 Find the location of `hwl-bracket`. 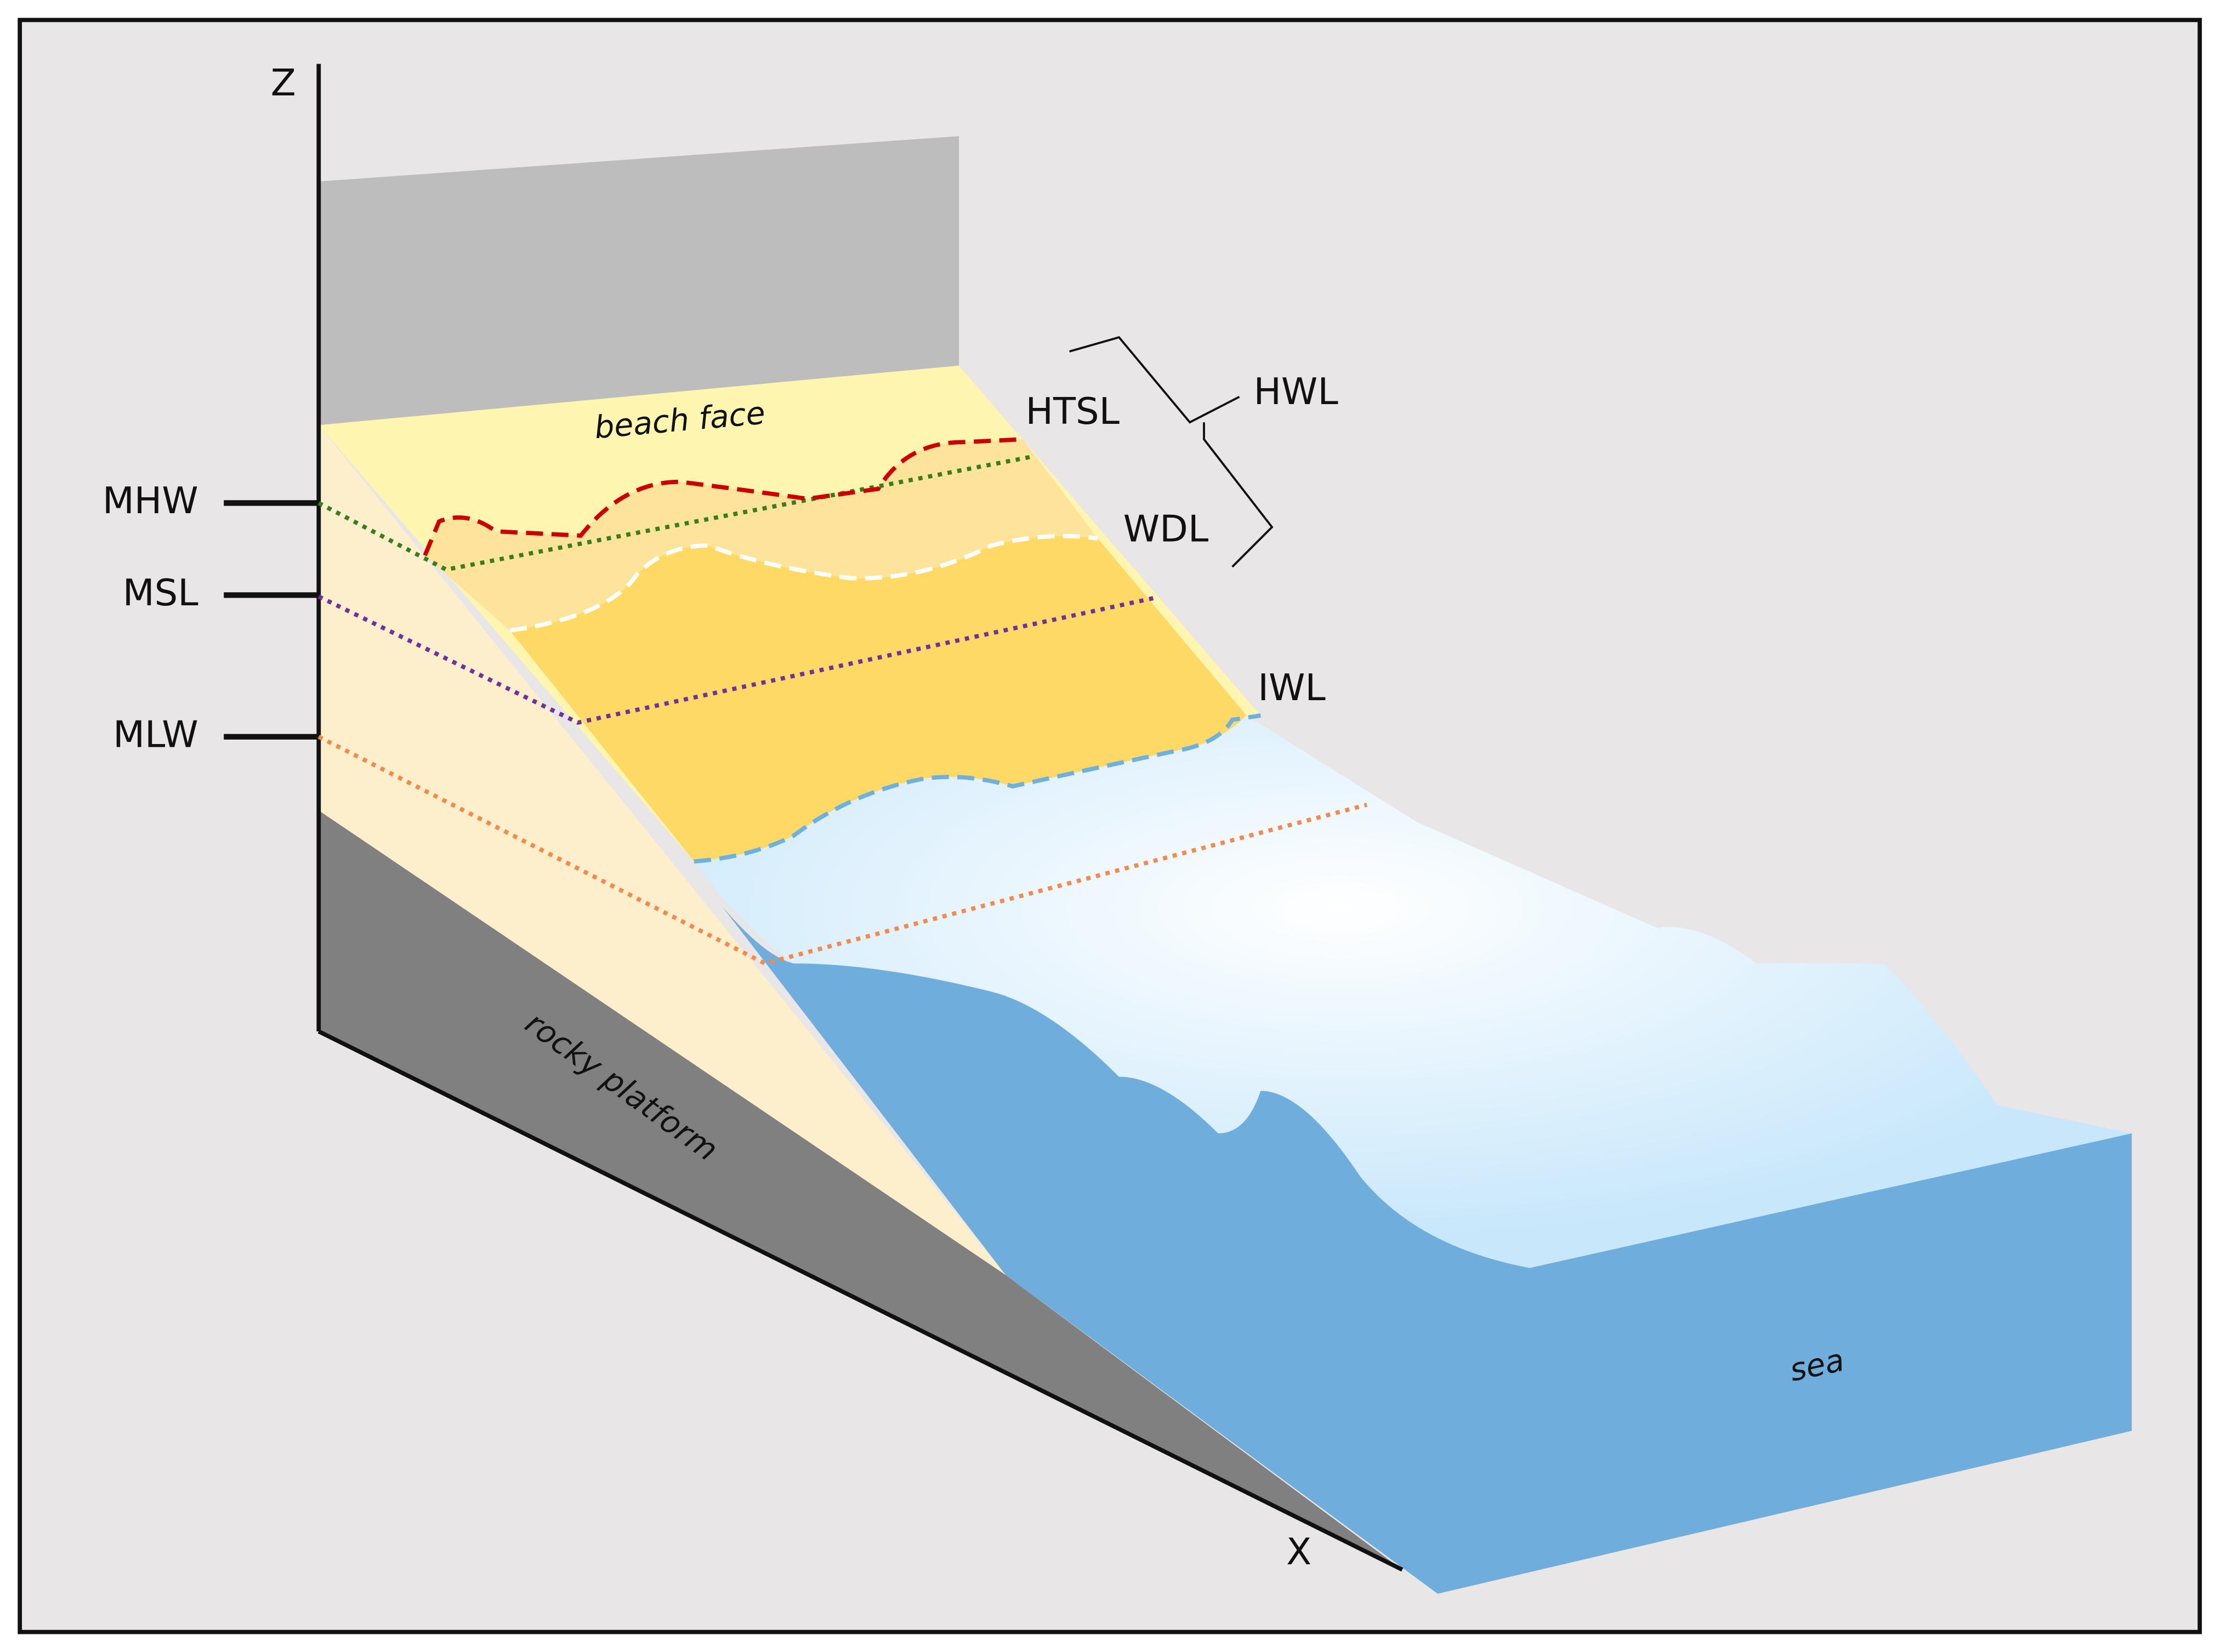

hwl-bracket is located at coordinates (1171, 452).